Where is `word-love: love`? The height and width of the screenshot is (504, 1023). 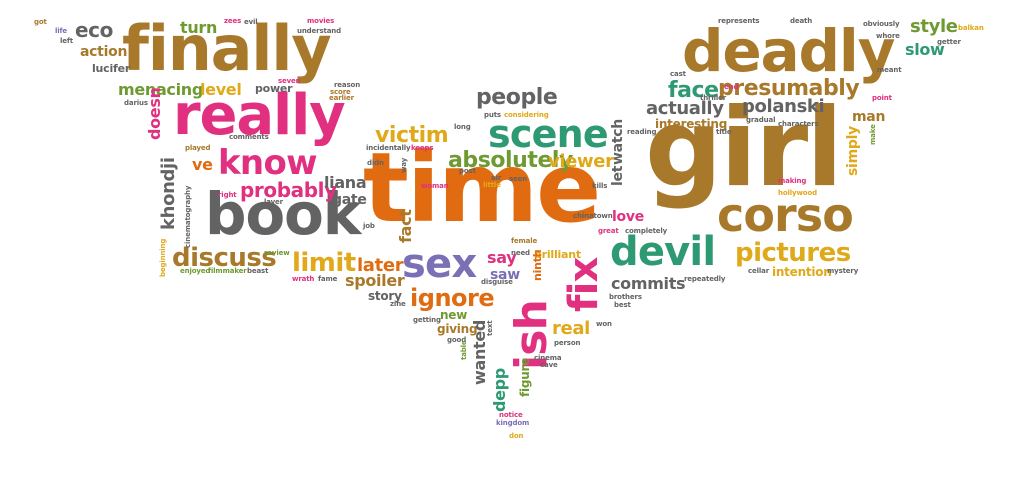 word-love: love is located at coordinates (628, 217).